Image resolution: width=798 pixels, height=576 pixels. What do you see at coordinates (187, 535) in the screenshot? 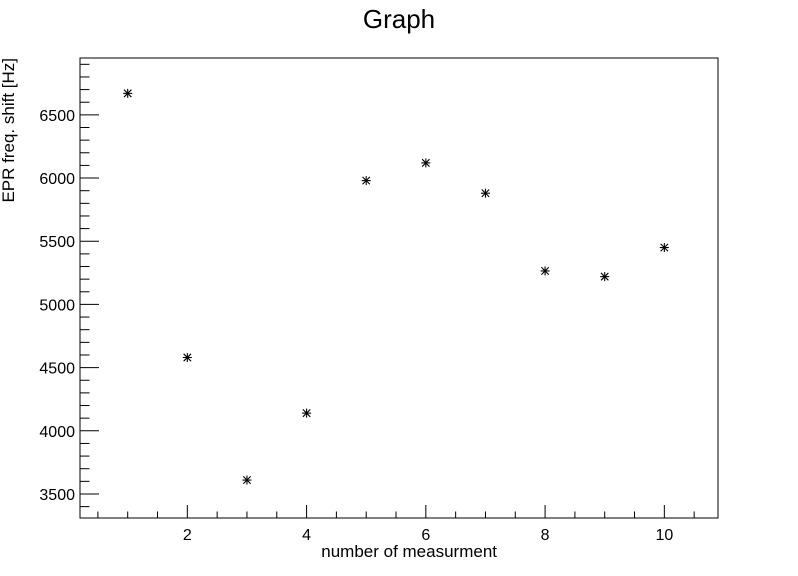
I see `x-tick-label: 2` at bounding box center [187, 535].